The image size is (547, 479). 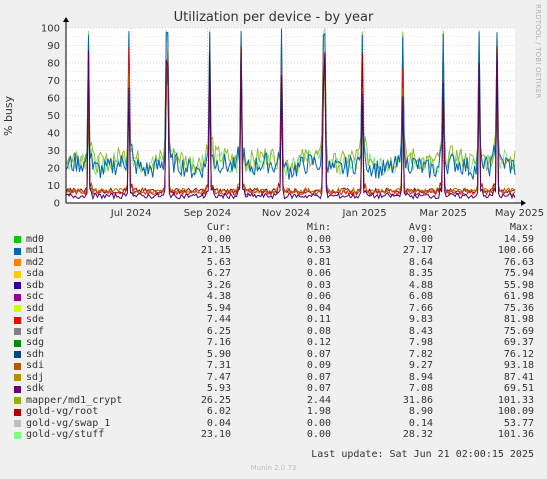 What do you see at coordinates (318, 273) in the screenshot?
I see `legend-min: 0.06` at bounding box center [318, 273].